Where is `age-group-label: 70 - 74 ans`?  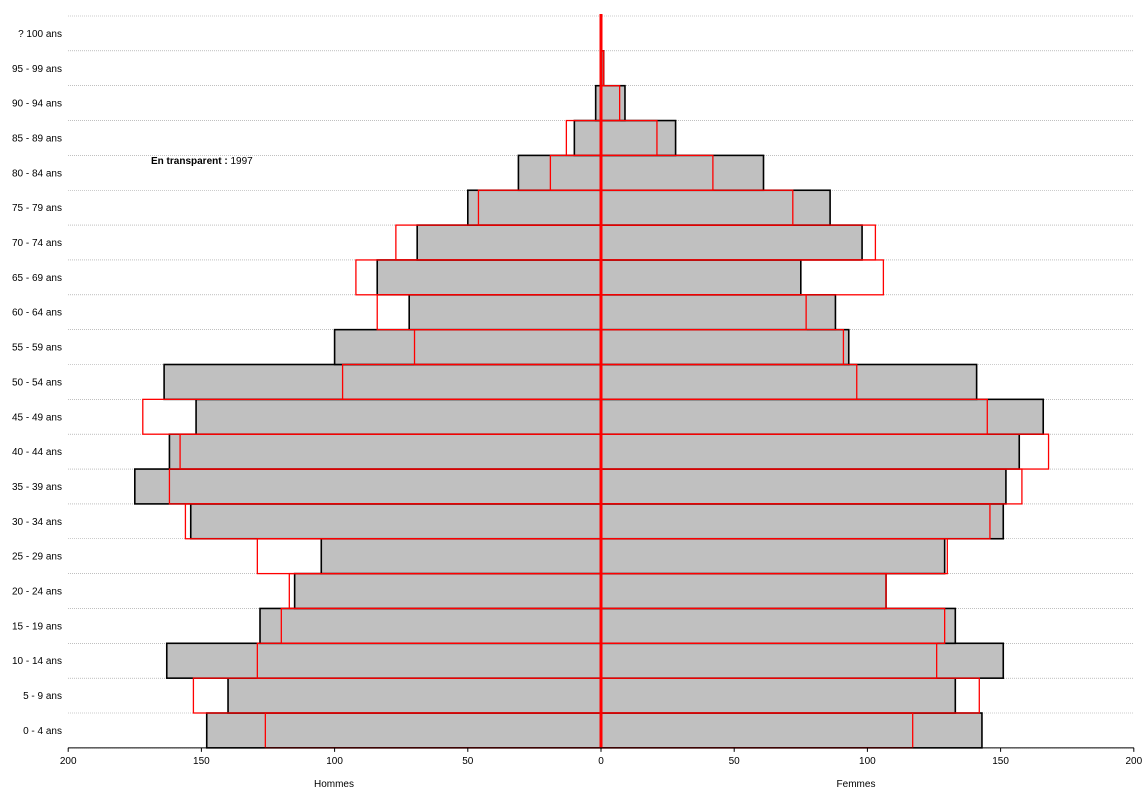
age-group-label: 70 - 74 ans is located at coordinates (37, 243).